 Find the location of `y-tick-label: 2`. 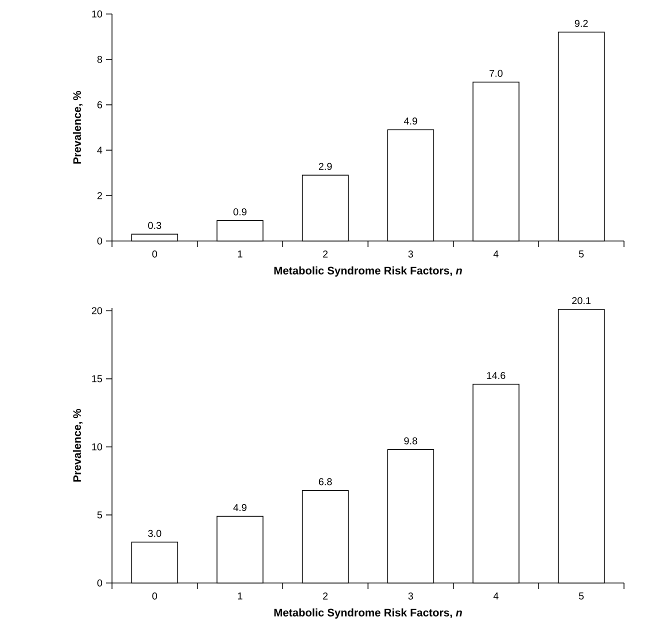

y-tick-label: 2 is located at coordinates (99, 196).